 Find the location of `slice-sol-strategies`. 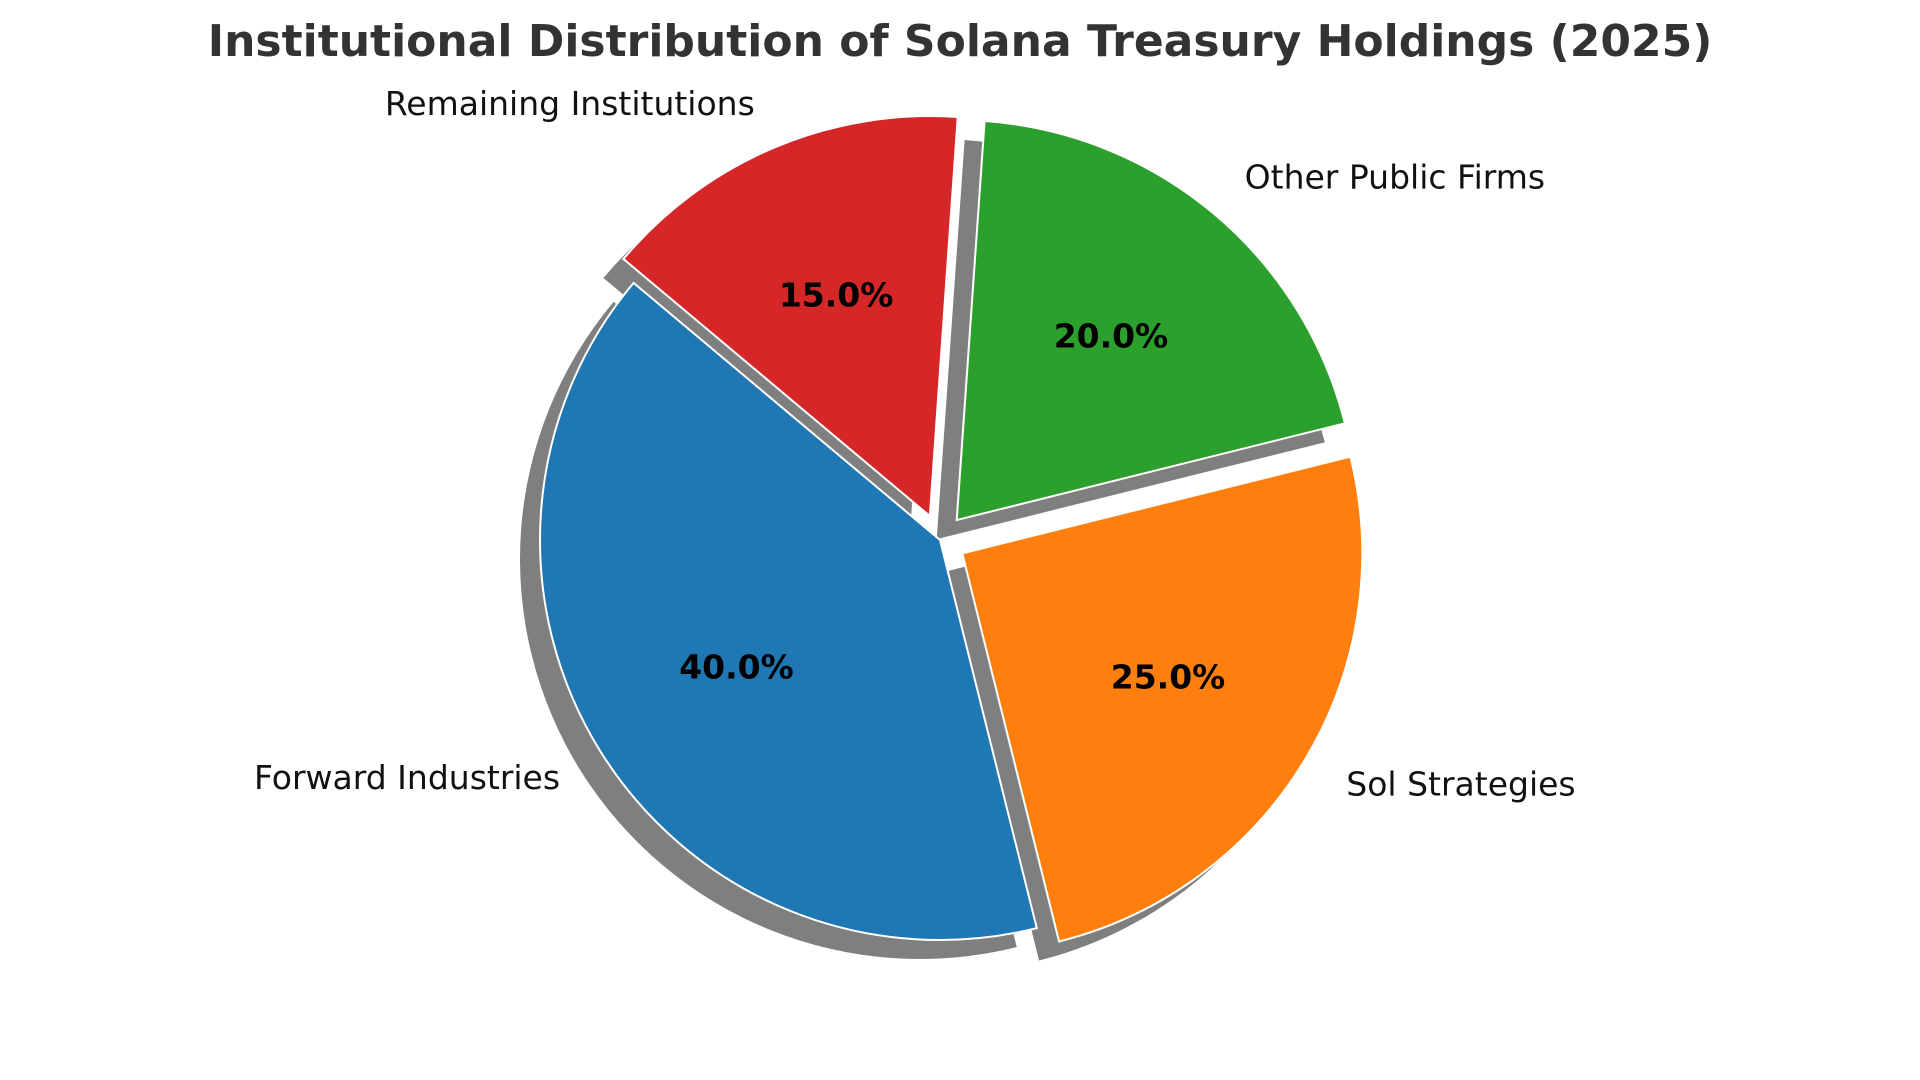

slice-sol-strategies is located at coordinates (1162, 699).